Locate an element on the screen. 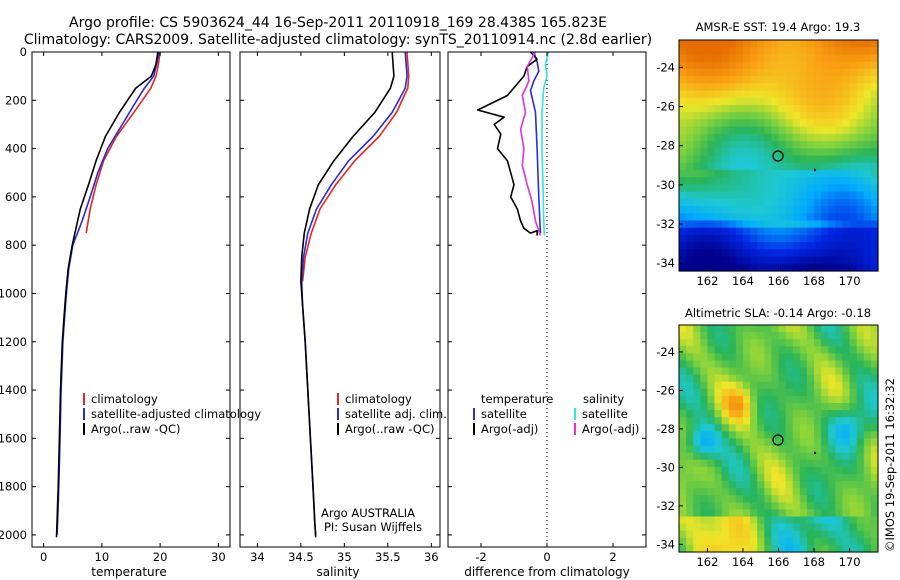 Image resolution: width=900 pixels, height=580 pixels. legend-label-climatology: climatology is located at coordinates (124, 399).